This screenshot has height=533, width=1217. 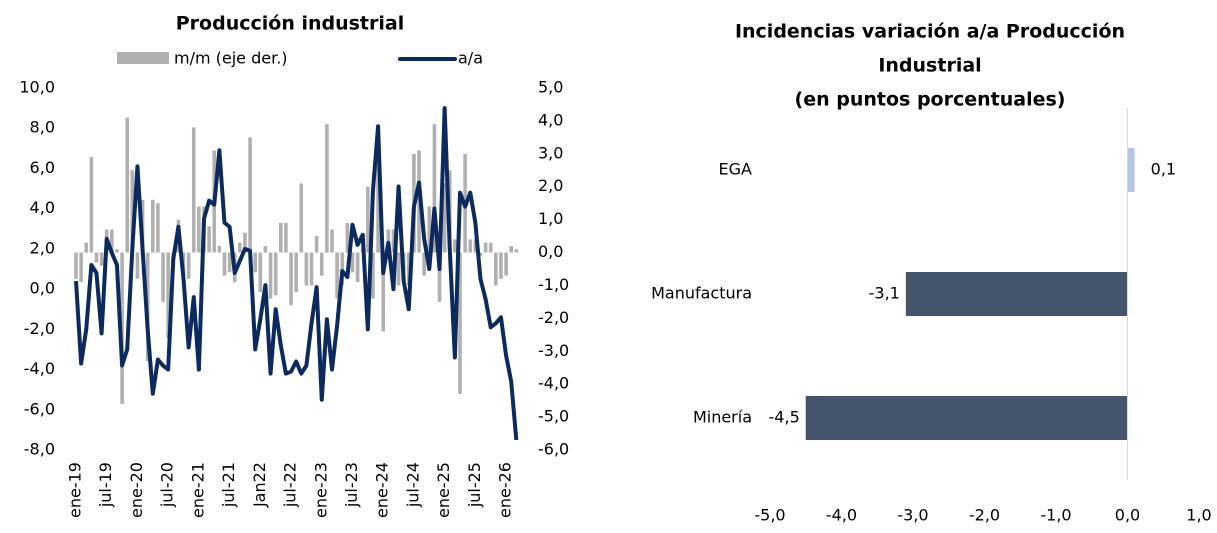 What do you see at coordinates (930, 100) in the screenshot?
I see `chart-title: (en puntos porcentuales)` at bounding box center [930, 100].